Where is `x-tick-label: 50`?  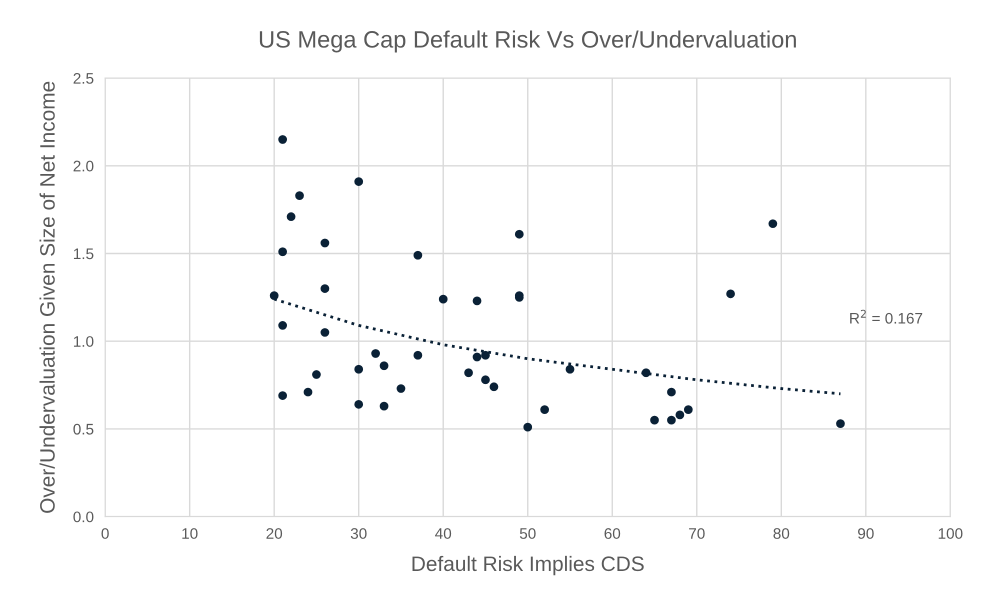 x-tick-label: 50 is located at coordinates (528, 533).